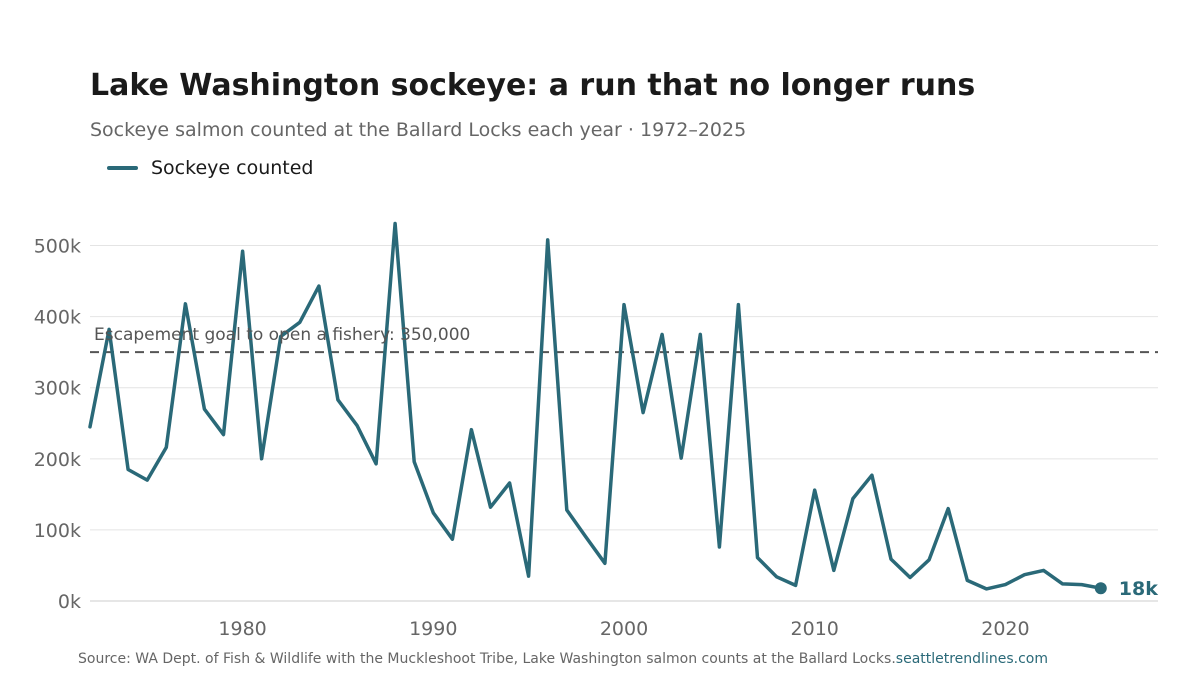 This screenshot has width=1200, height=675. Describe the element at coordinates (1138, 589) in the screenshot. I see `end-value-label: 18k` at that location.